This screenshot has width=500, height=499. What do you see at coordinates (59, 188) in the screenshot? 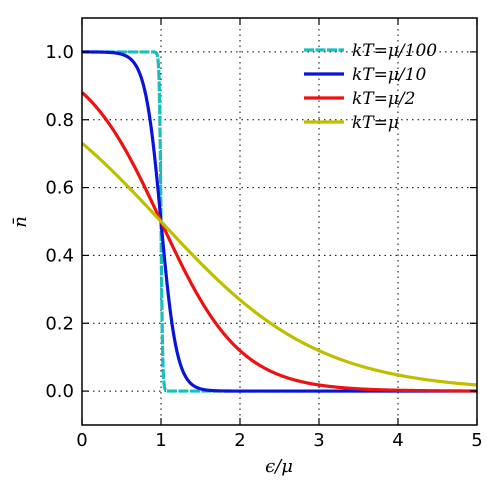
I see `y-tick-label: 0.6` at bounding box center [59, 188].